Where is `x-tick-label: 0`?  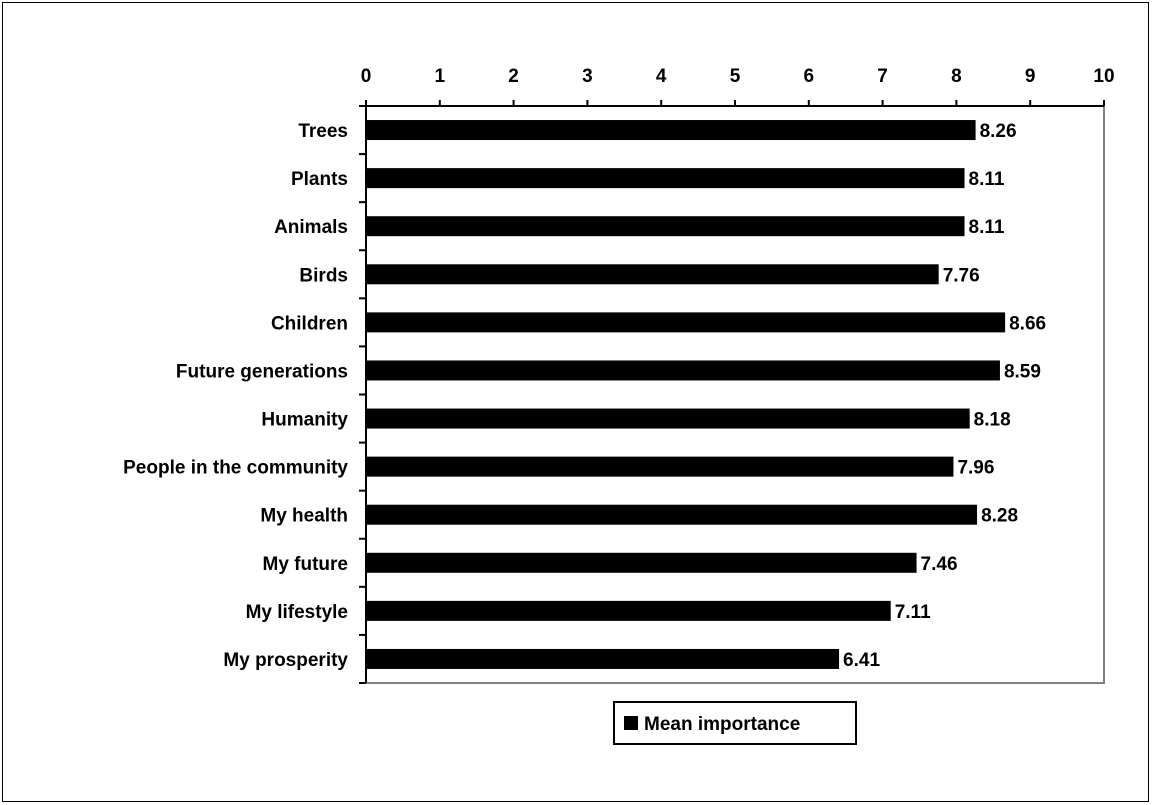 x-tick-label: 0 is located at coordinates (366, 76).